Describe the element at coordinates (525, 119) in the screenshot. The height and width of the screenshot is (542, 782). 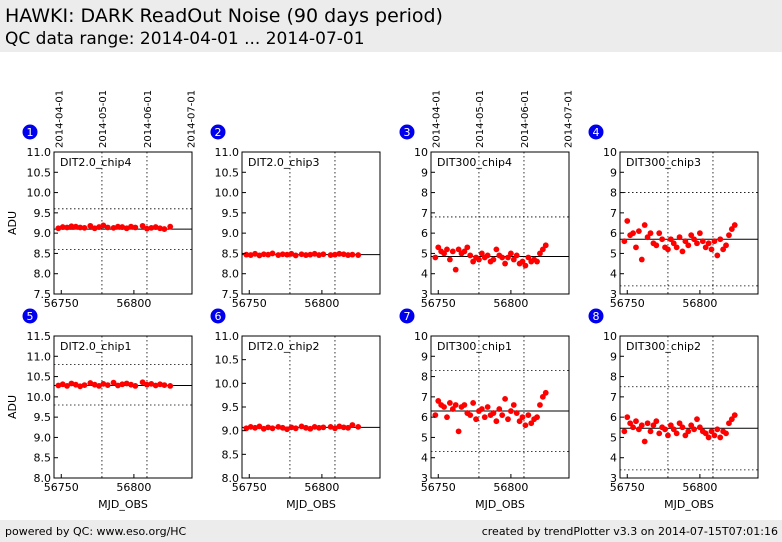
I see `panel-3-date-tick-label: 2014-06-01` at that location.